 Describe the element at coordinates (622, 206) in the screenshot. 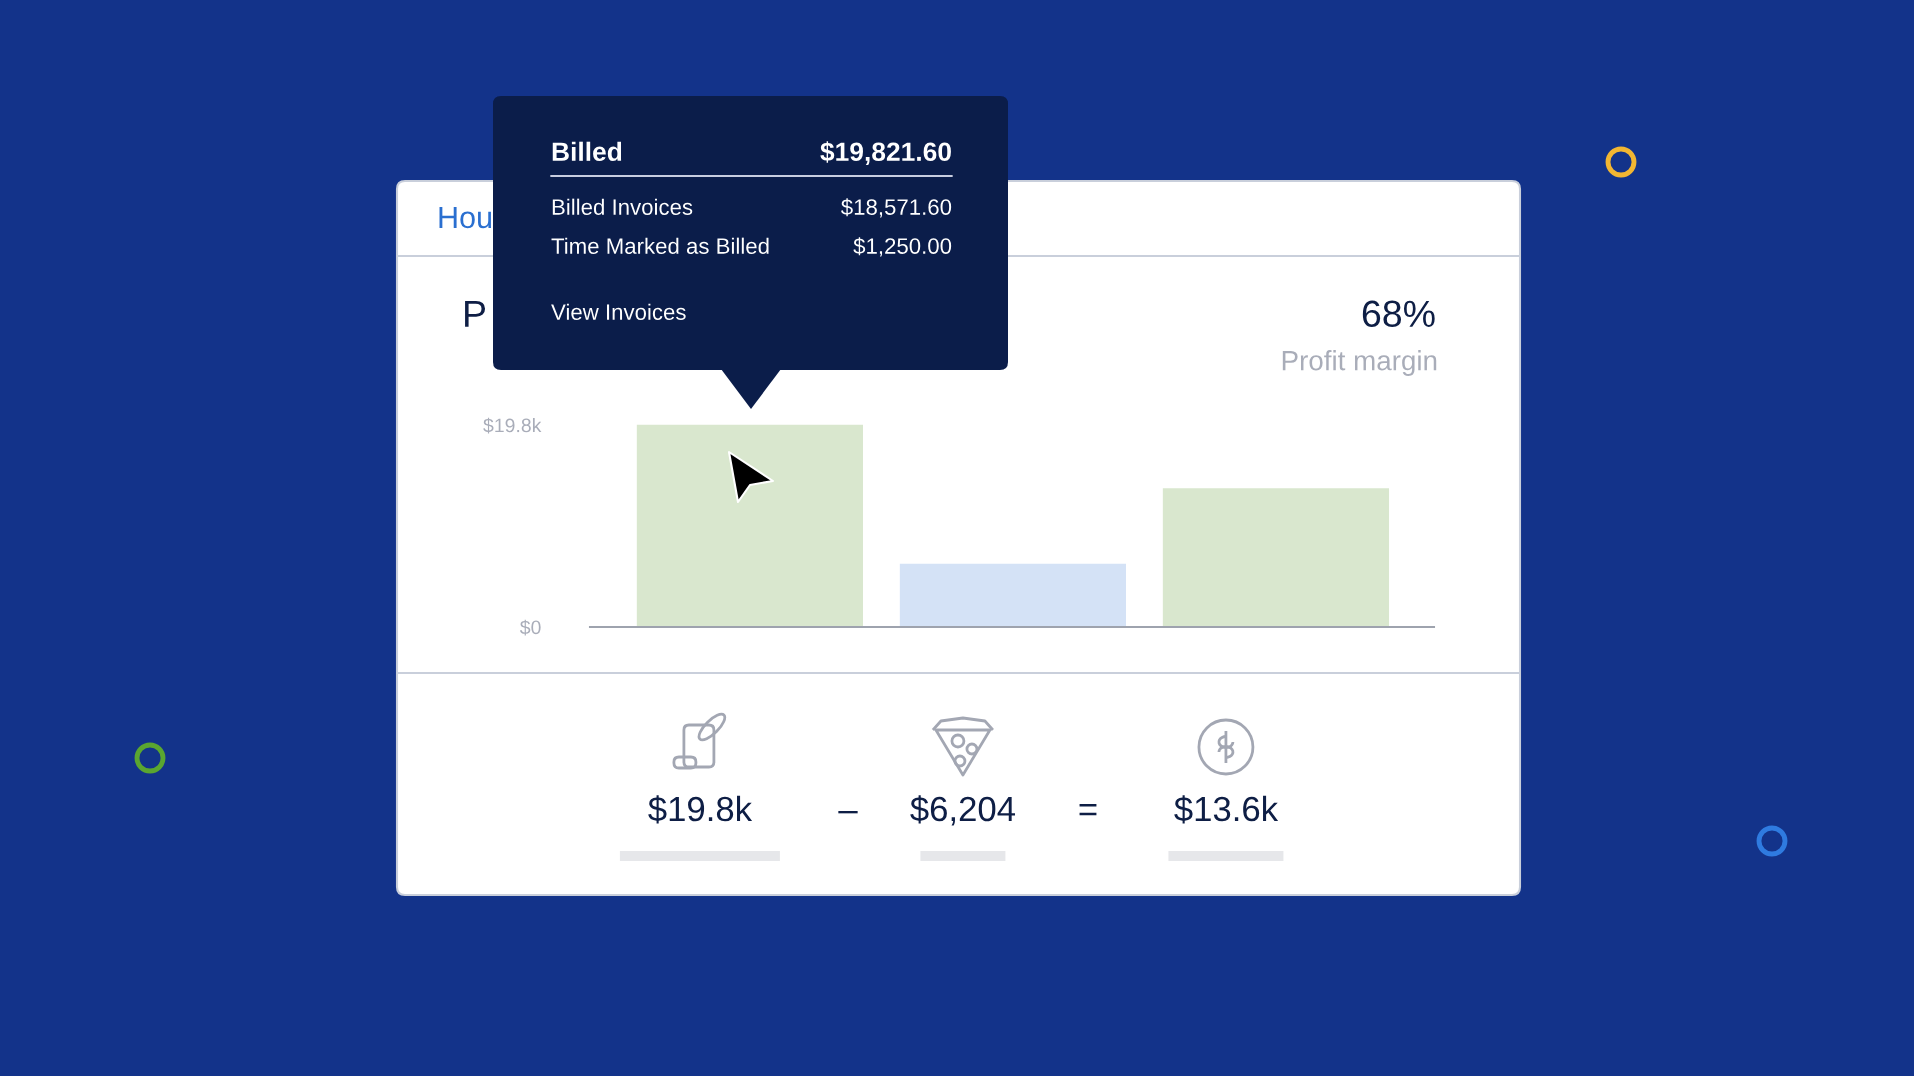

I see `text: Billed Invoices` at that location.